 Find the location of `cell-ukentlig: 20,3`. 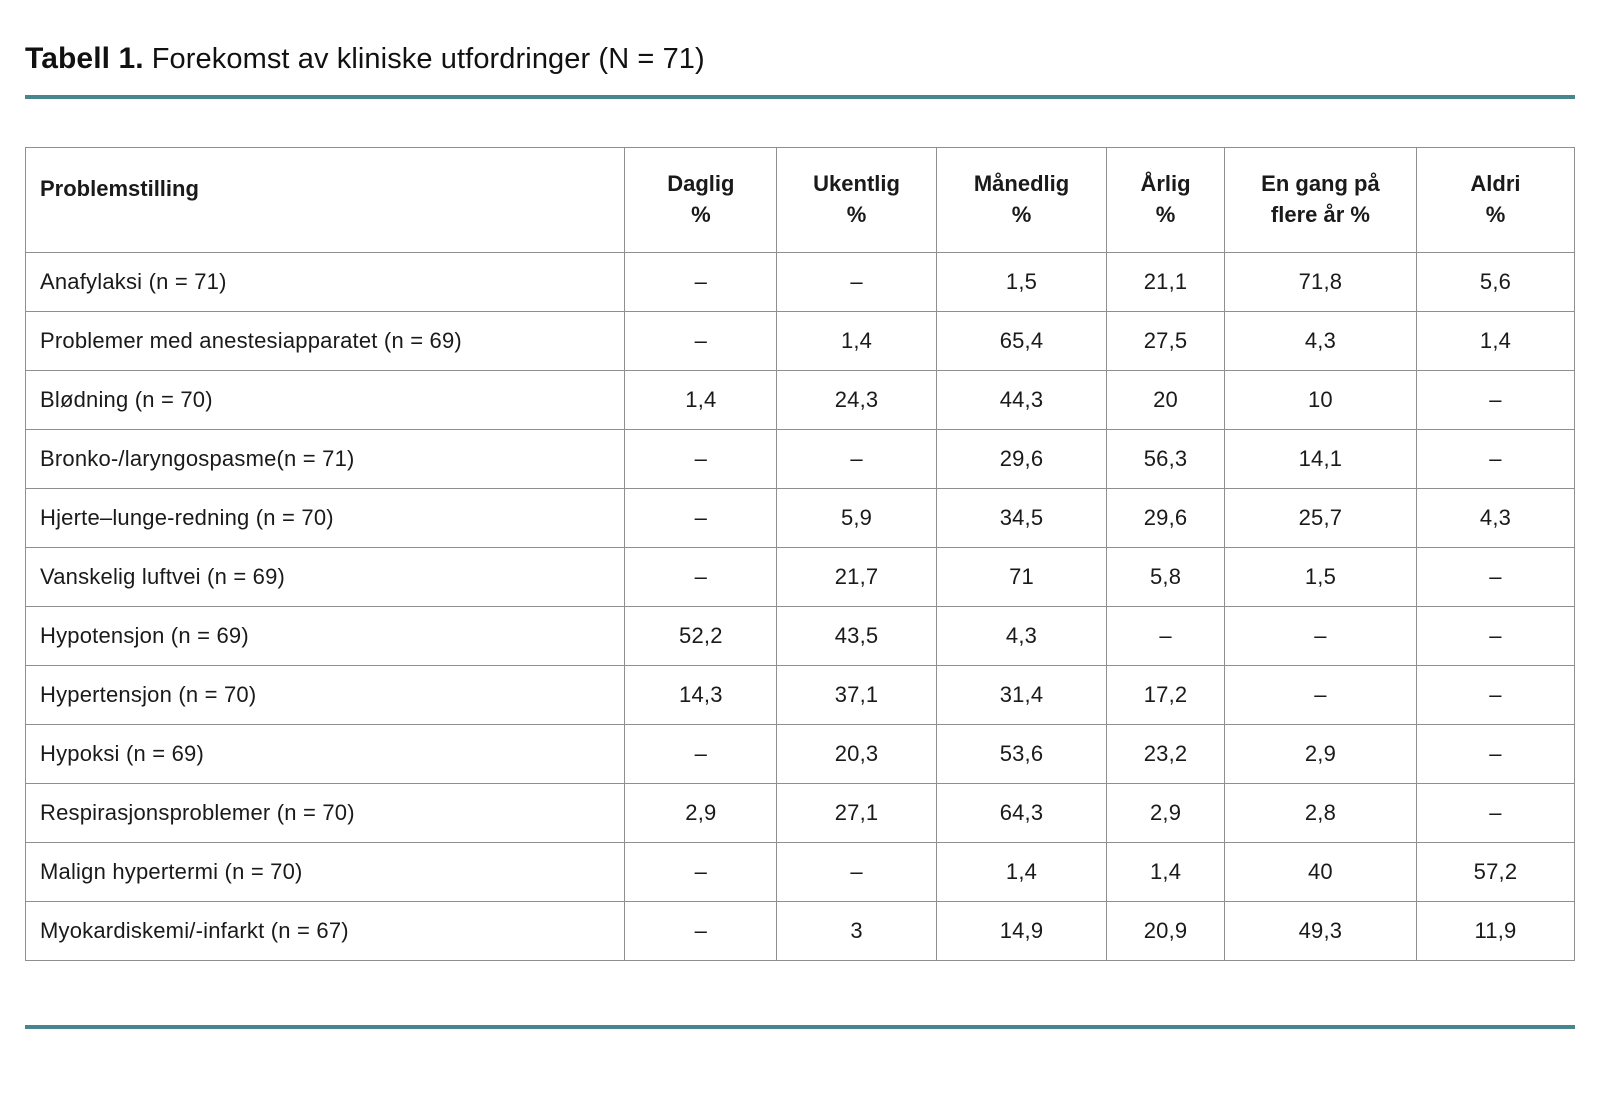

cell-ukentlig: 20,3 is located at coordinates (856, 753).